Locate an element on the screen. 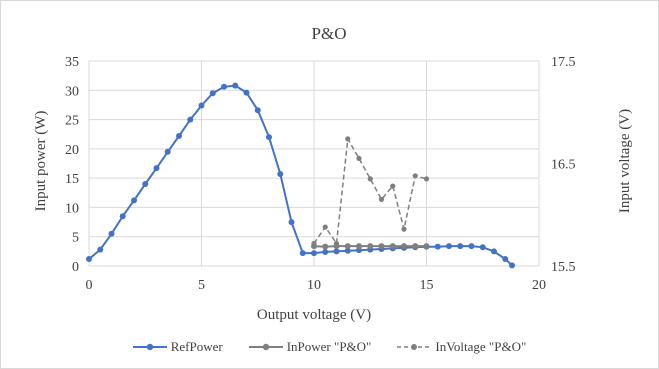  legend: RefPower InPower "P&O" InVoltage "P&O" is located at coordinates (329, 347).